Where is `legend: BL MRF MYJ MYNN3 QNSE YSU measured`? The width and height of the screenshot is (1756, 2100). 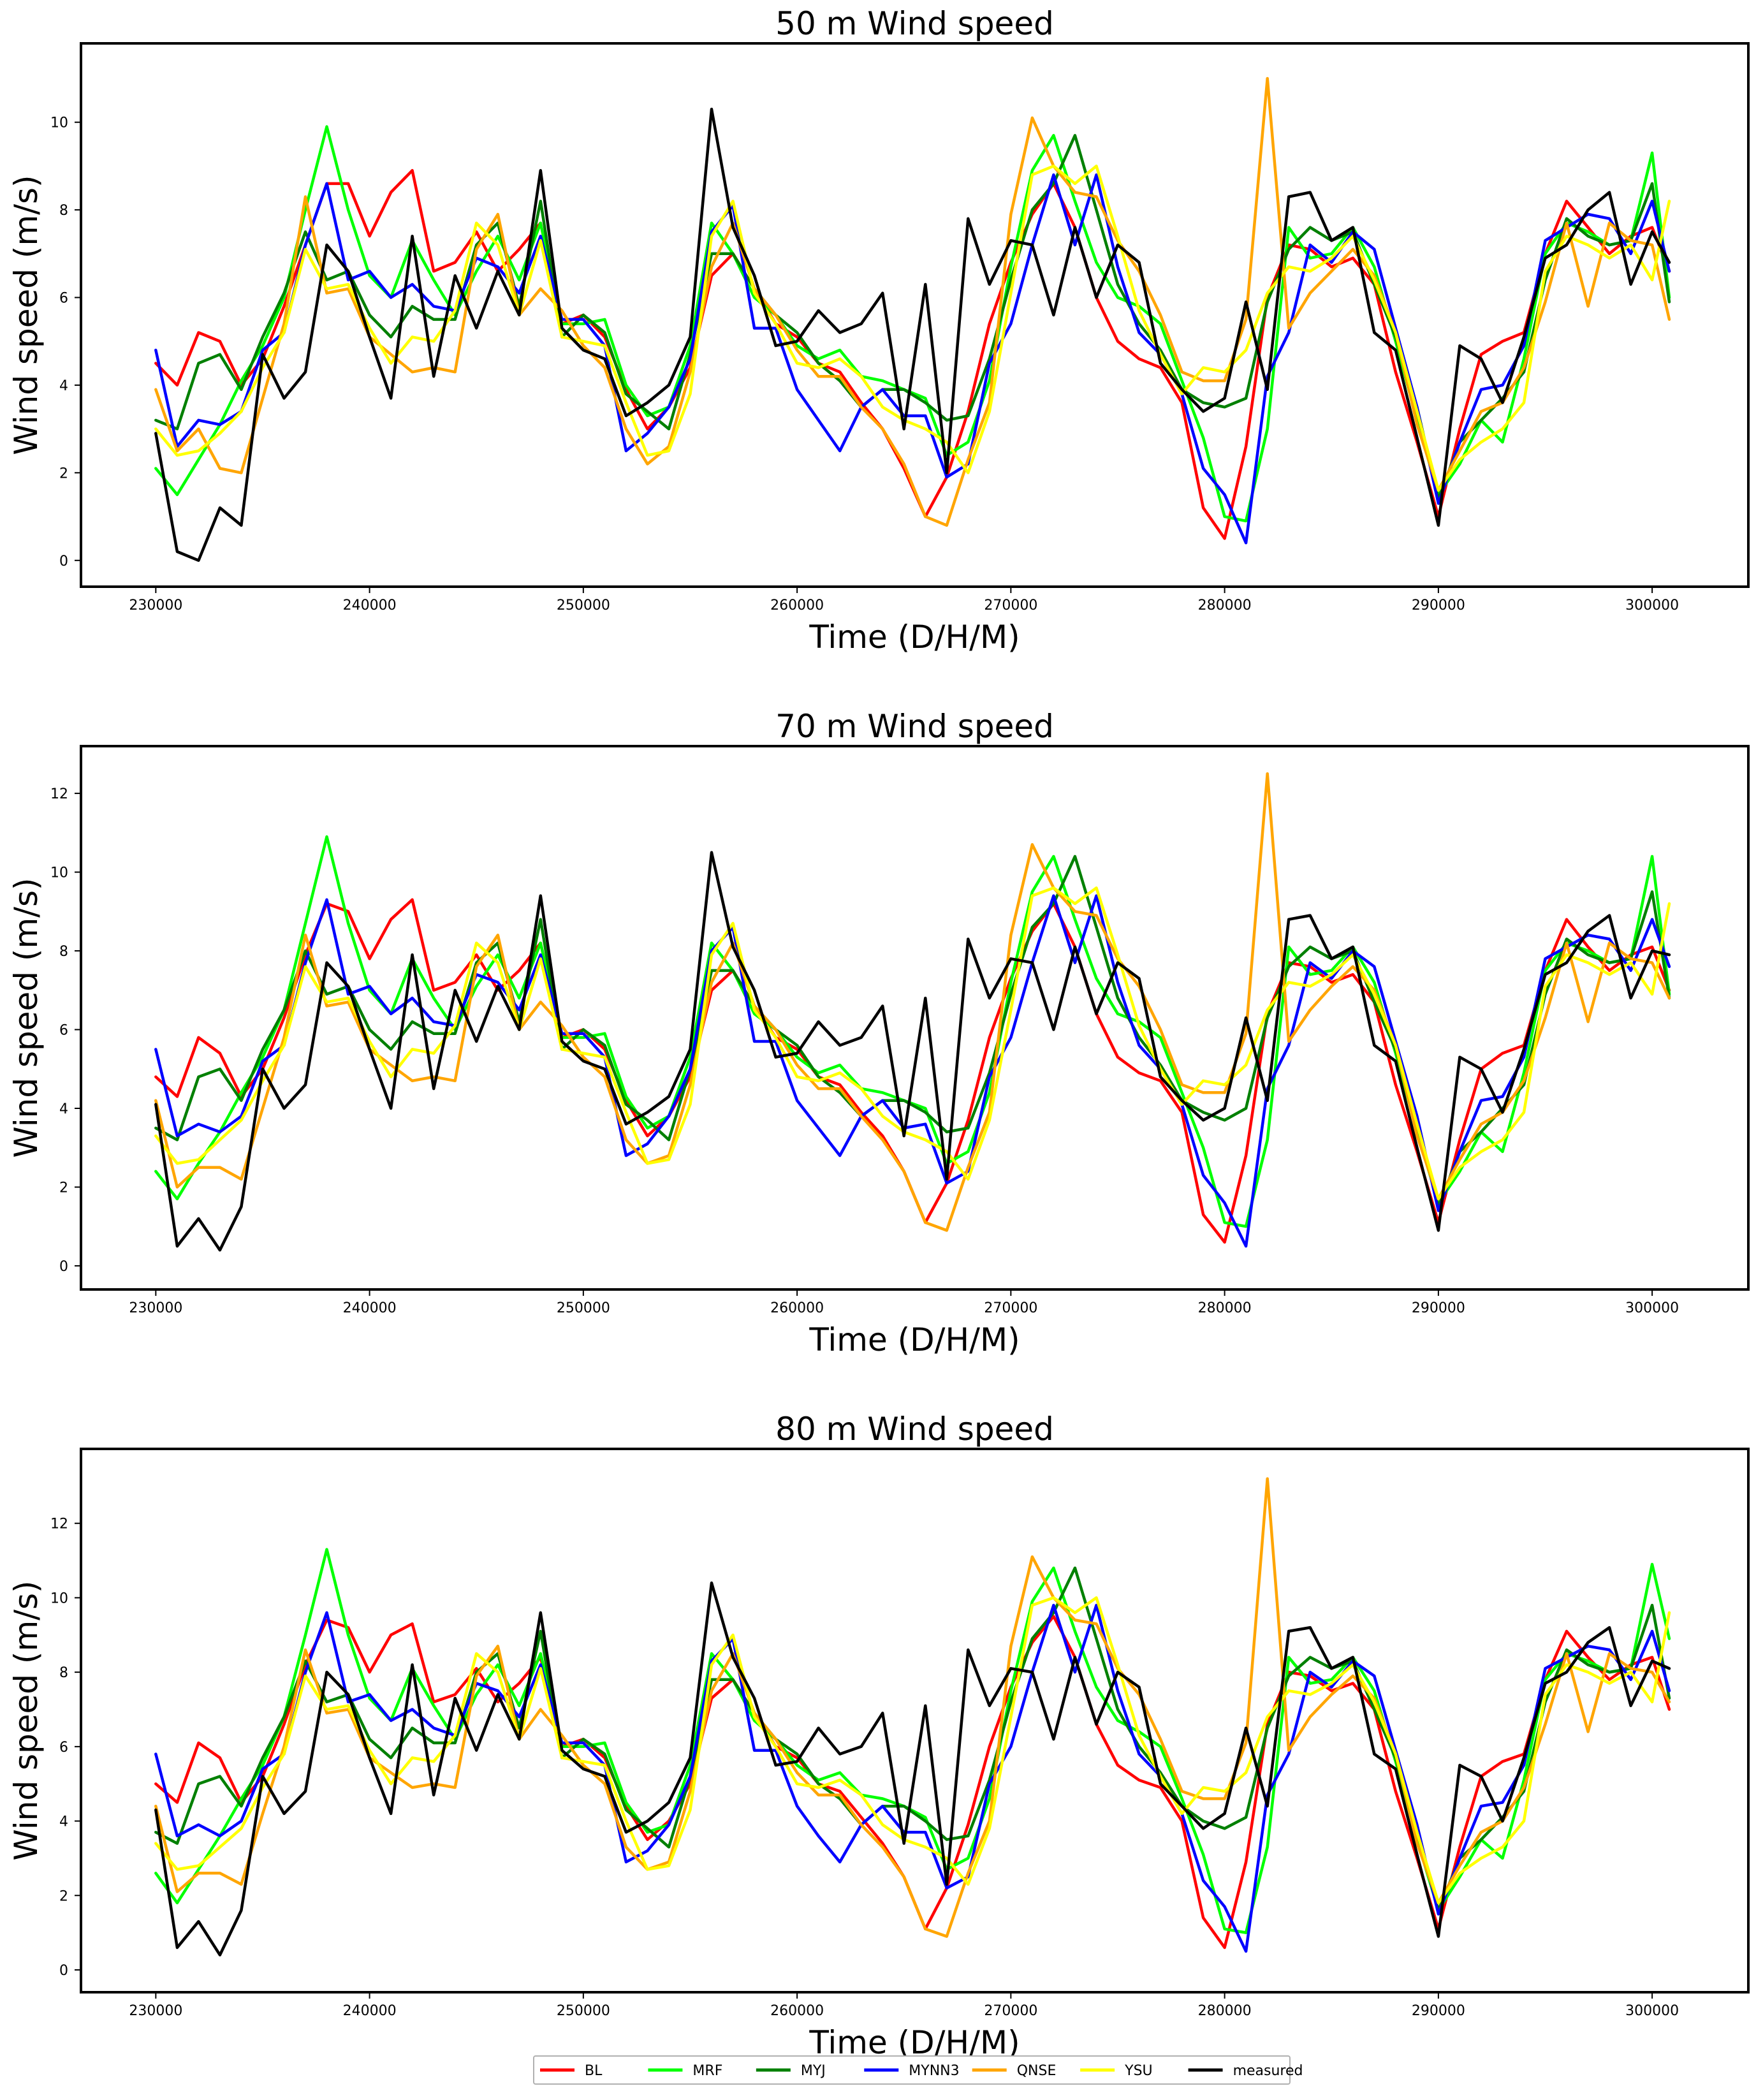 legend: BL MRF MYJ MYNN3 QNSE YSU measured is located at coordinates (918, 2070).